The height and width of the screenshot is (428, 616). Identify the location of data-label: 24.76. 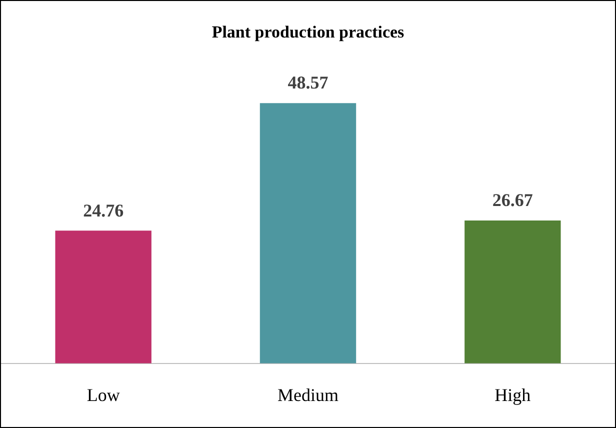
(103, 210).